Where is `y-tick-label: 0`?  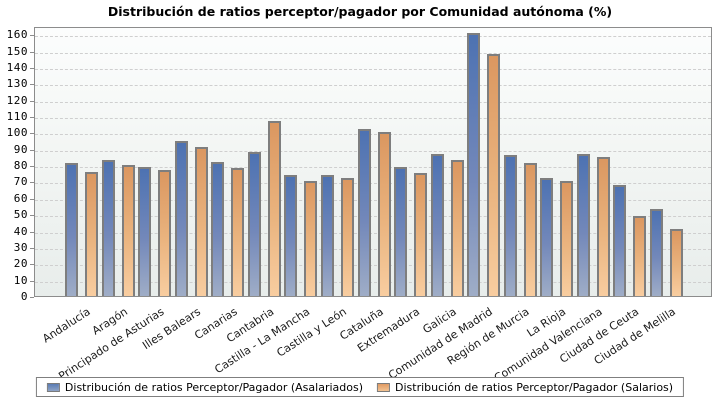
y-tick-label: 0 is located at coordinates (24, 296).